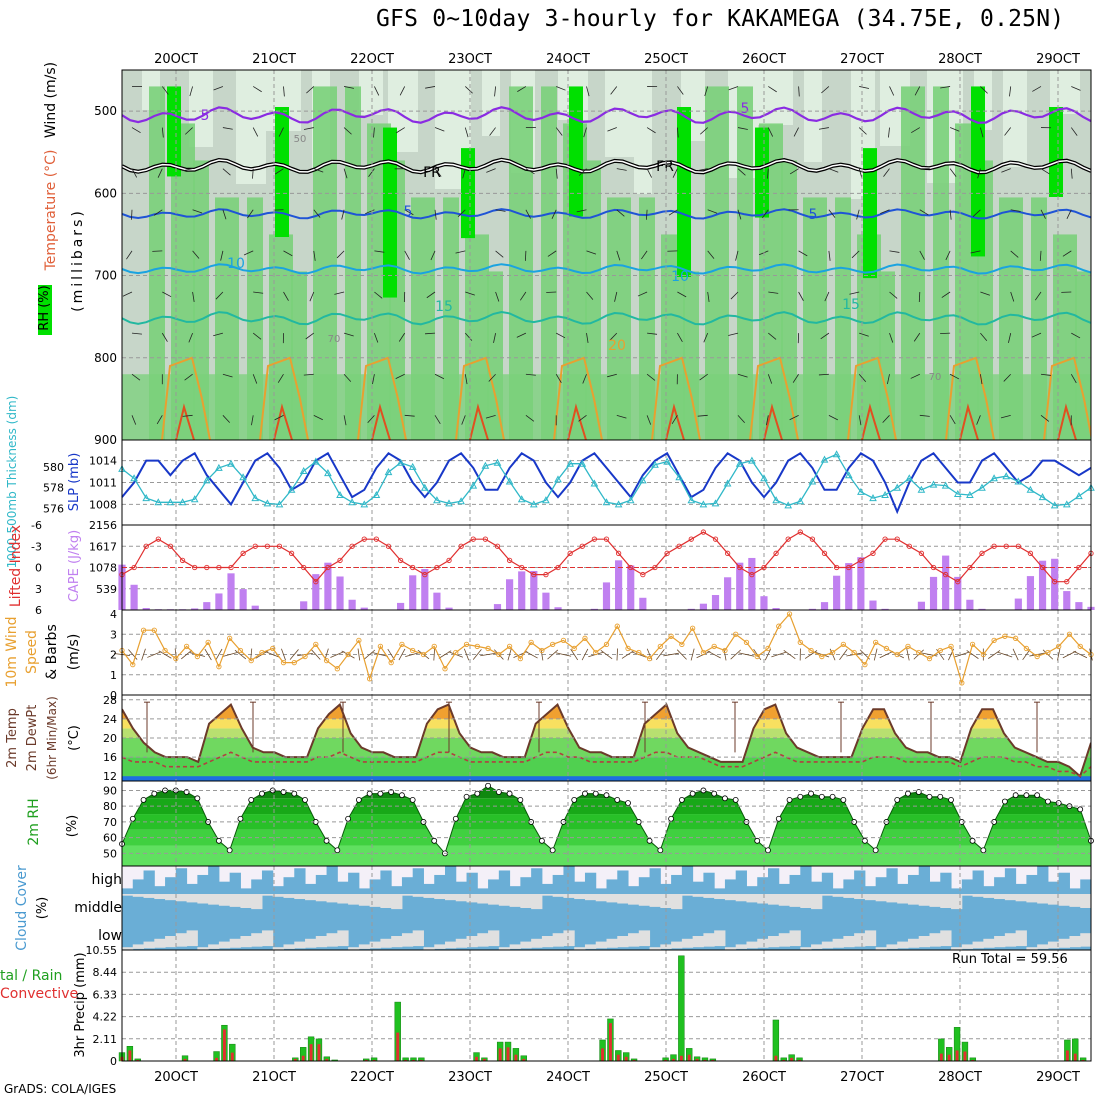 This screenshot has height=1100, width=1100. Describe the element at coordinates (32, 738) in the screenshot. I see `temp-axis-label-2: 2m DewPt` at that location.